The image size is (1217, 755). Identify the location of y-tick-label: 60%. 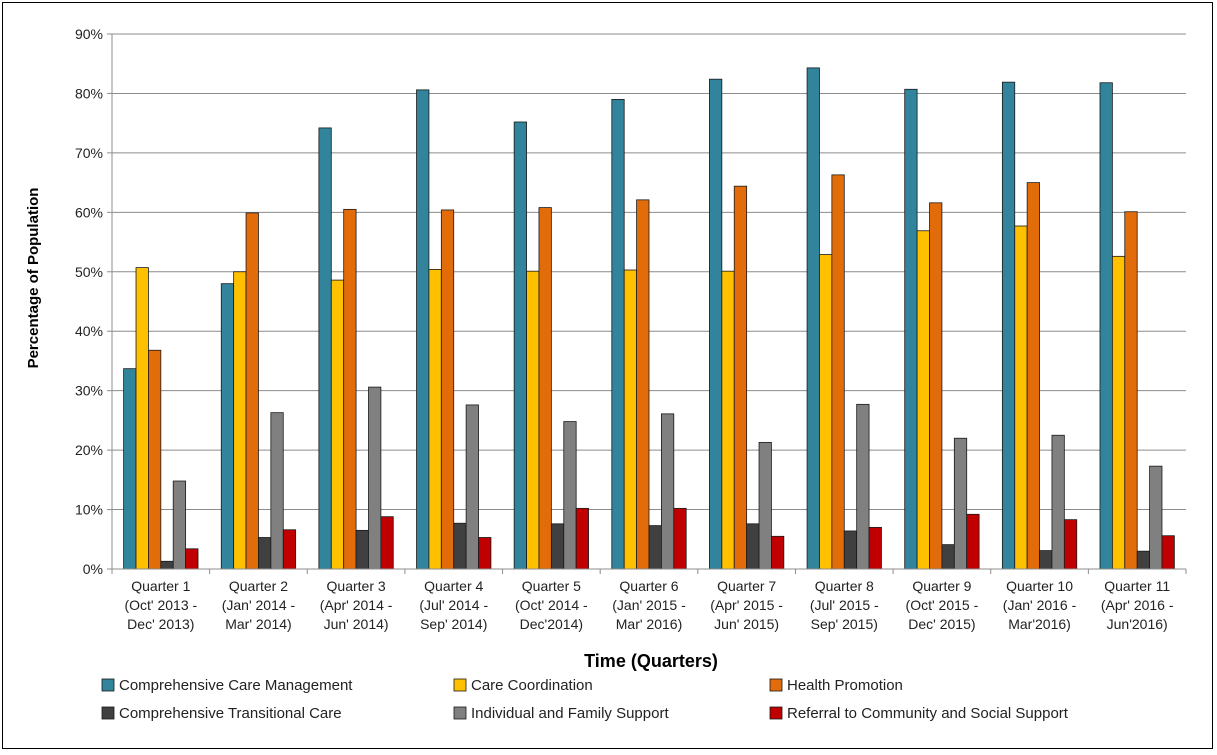
(89, 212).